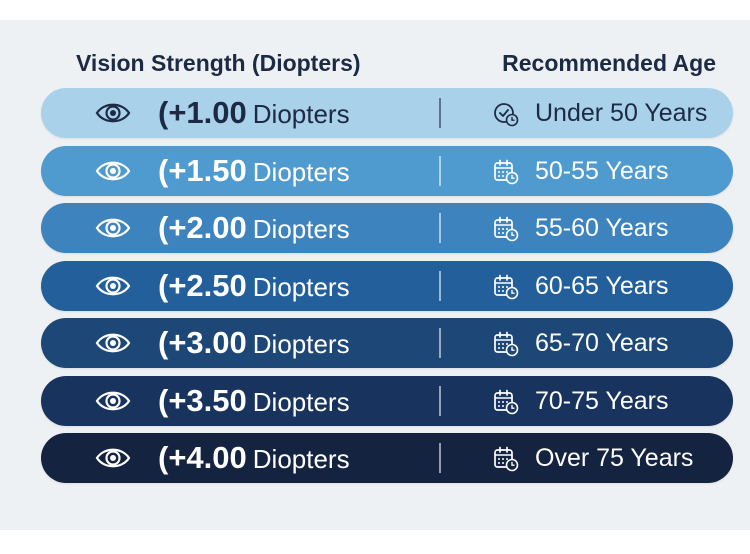 The image size is (750, 554). What do you see at coordinates (602, 285) in the screenshot?
I see `age-range: 60-65 Years` at bounding box center [602, 285].